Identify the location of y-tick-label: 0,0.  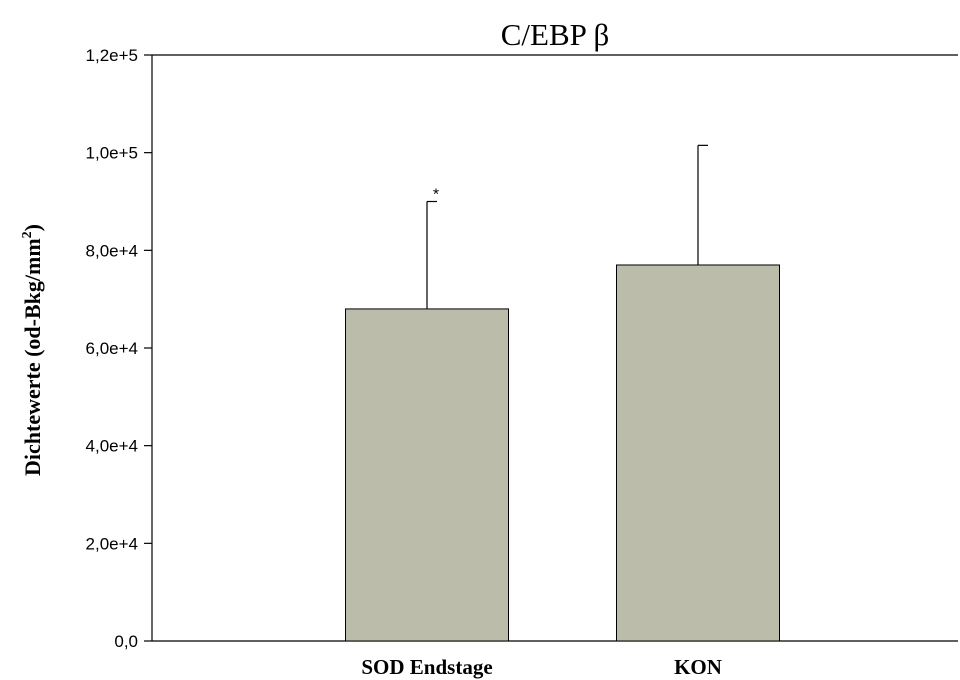
(126, 641).